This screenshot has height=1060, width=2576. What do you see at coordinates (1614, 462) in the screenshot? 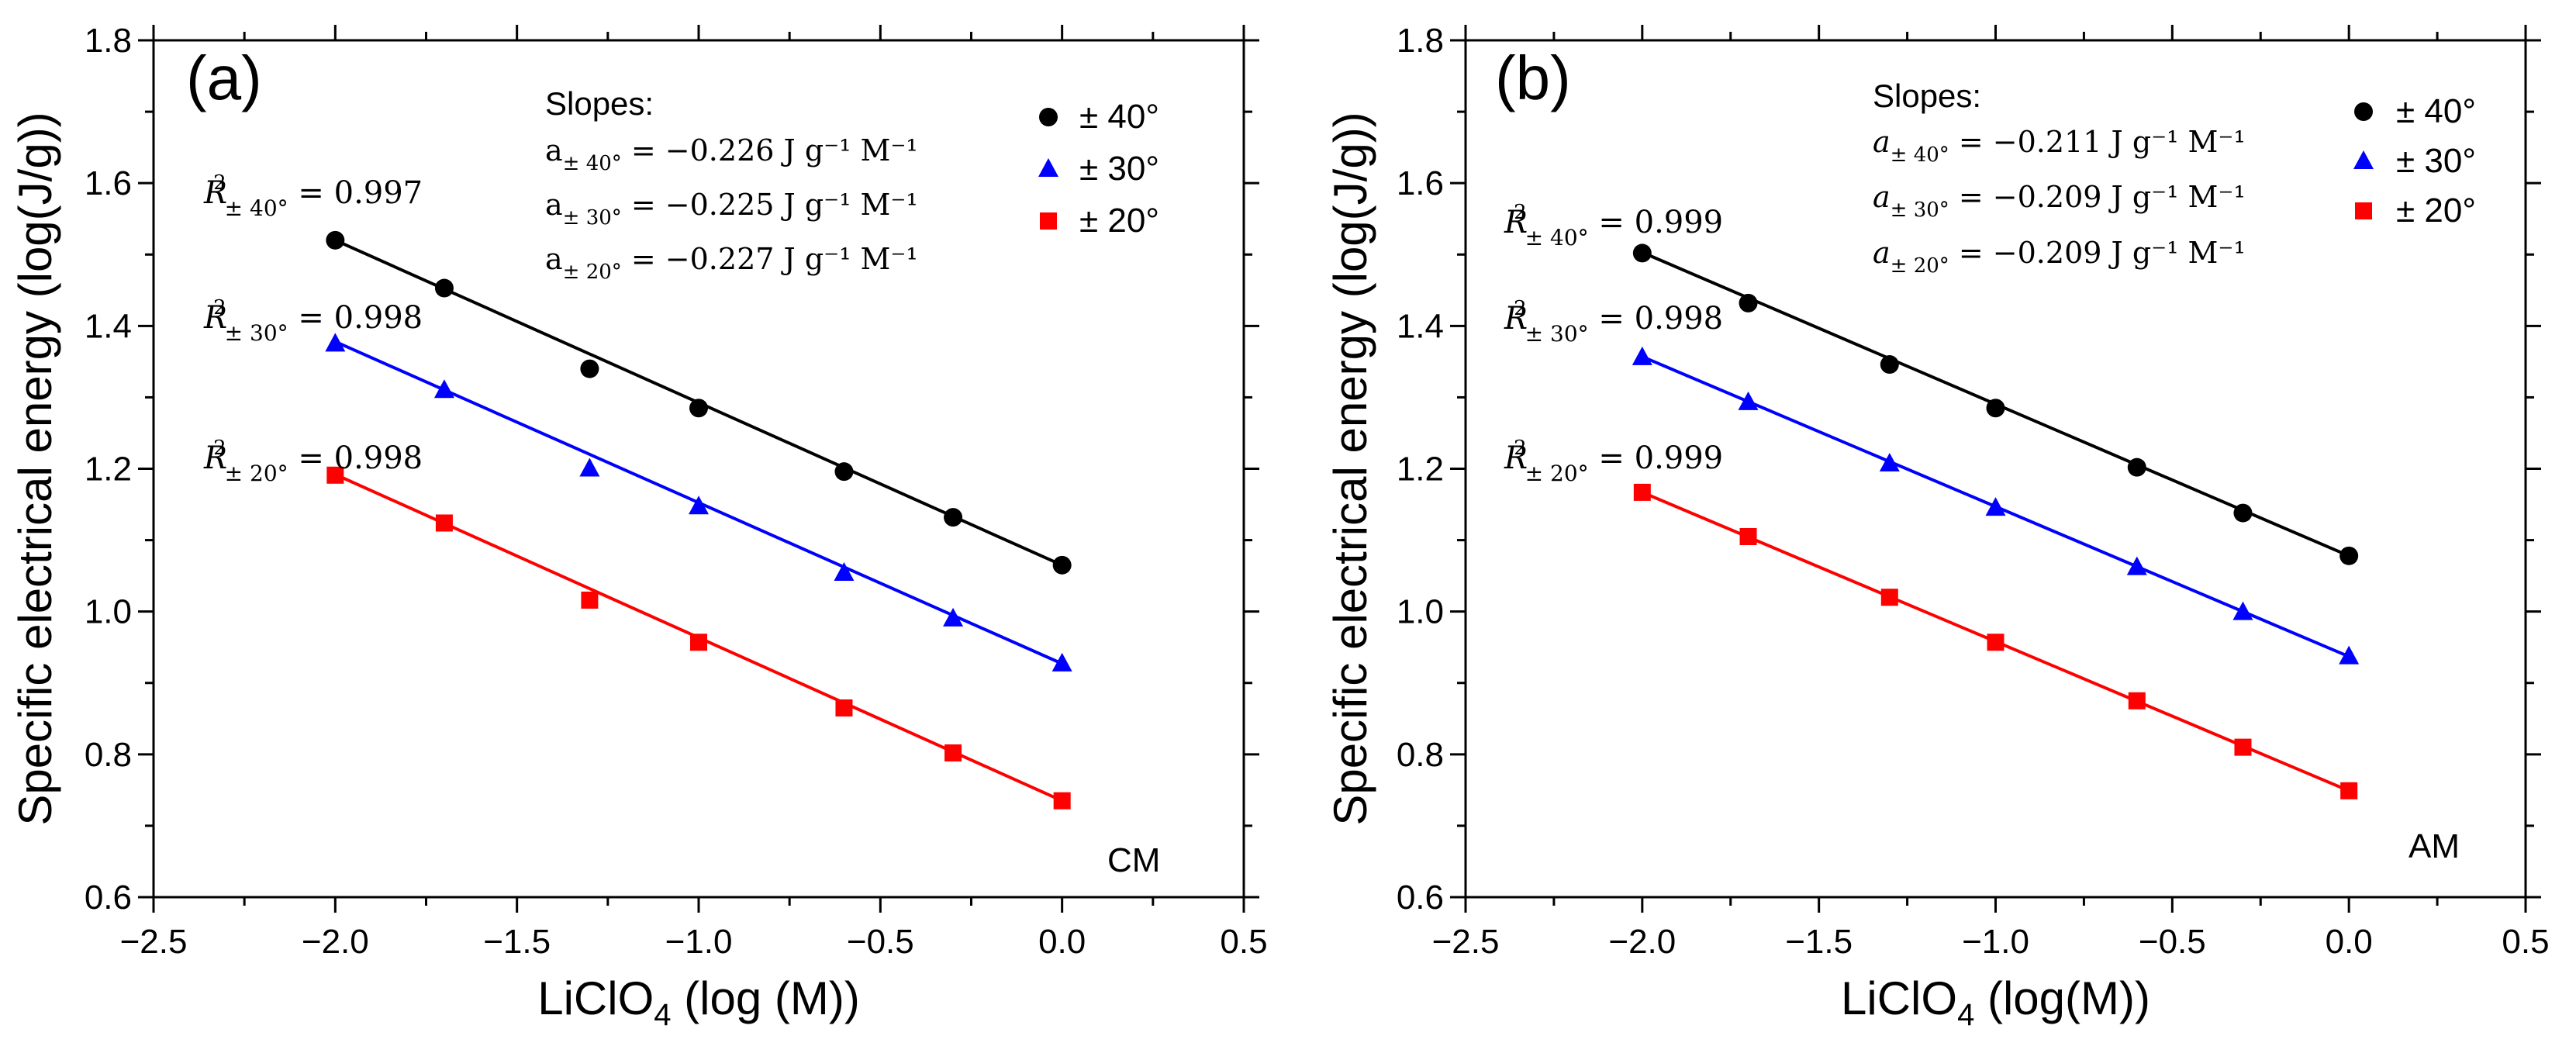
I see `r-squared-annotation: R2 ± 20° = 0.999` at bounding box center [1614, 462].